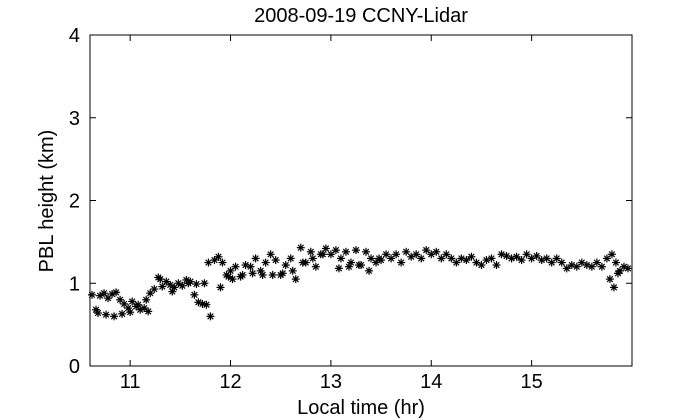 This screenshot has height=420, width=700. Describe the element at coordinates (431, 382) in the screenshot. I see `x-tick-label-14: 14` at that location.